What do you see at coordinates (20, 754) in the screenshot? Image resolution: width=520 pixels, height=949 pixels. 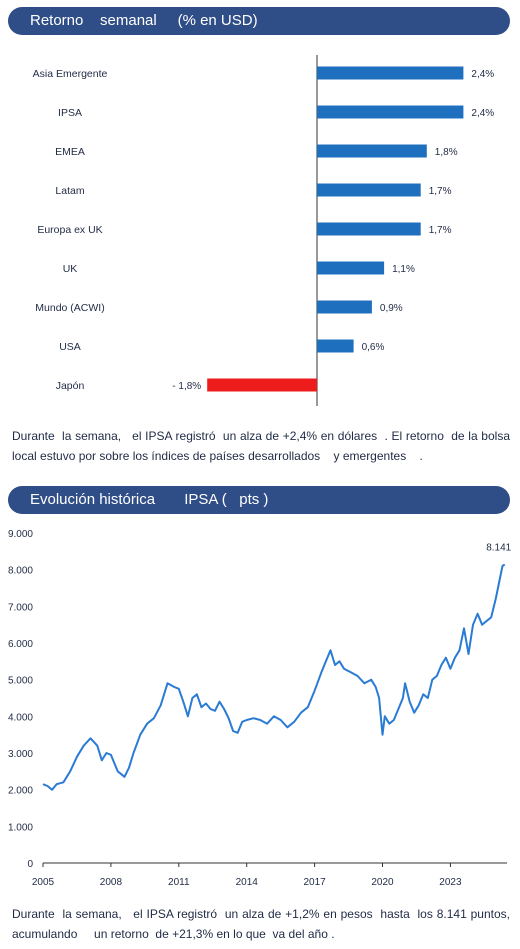 I see `y-tick-label: 3.000` at bounding box center [20, 754].